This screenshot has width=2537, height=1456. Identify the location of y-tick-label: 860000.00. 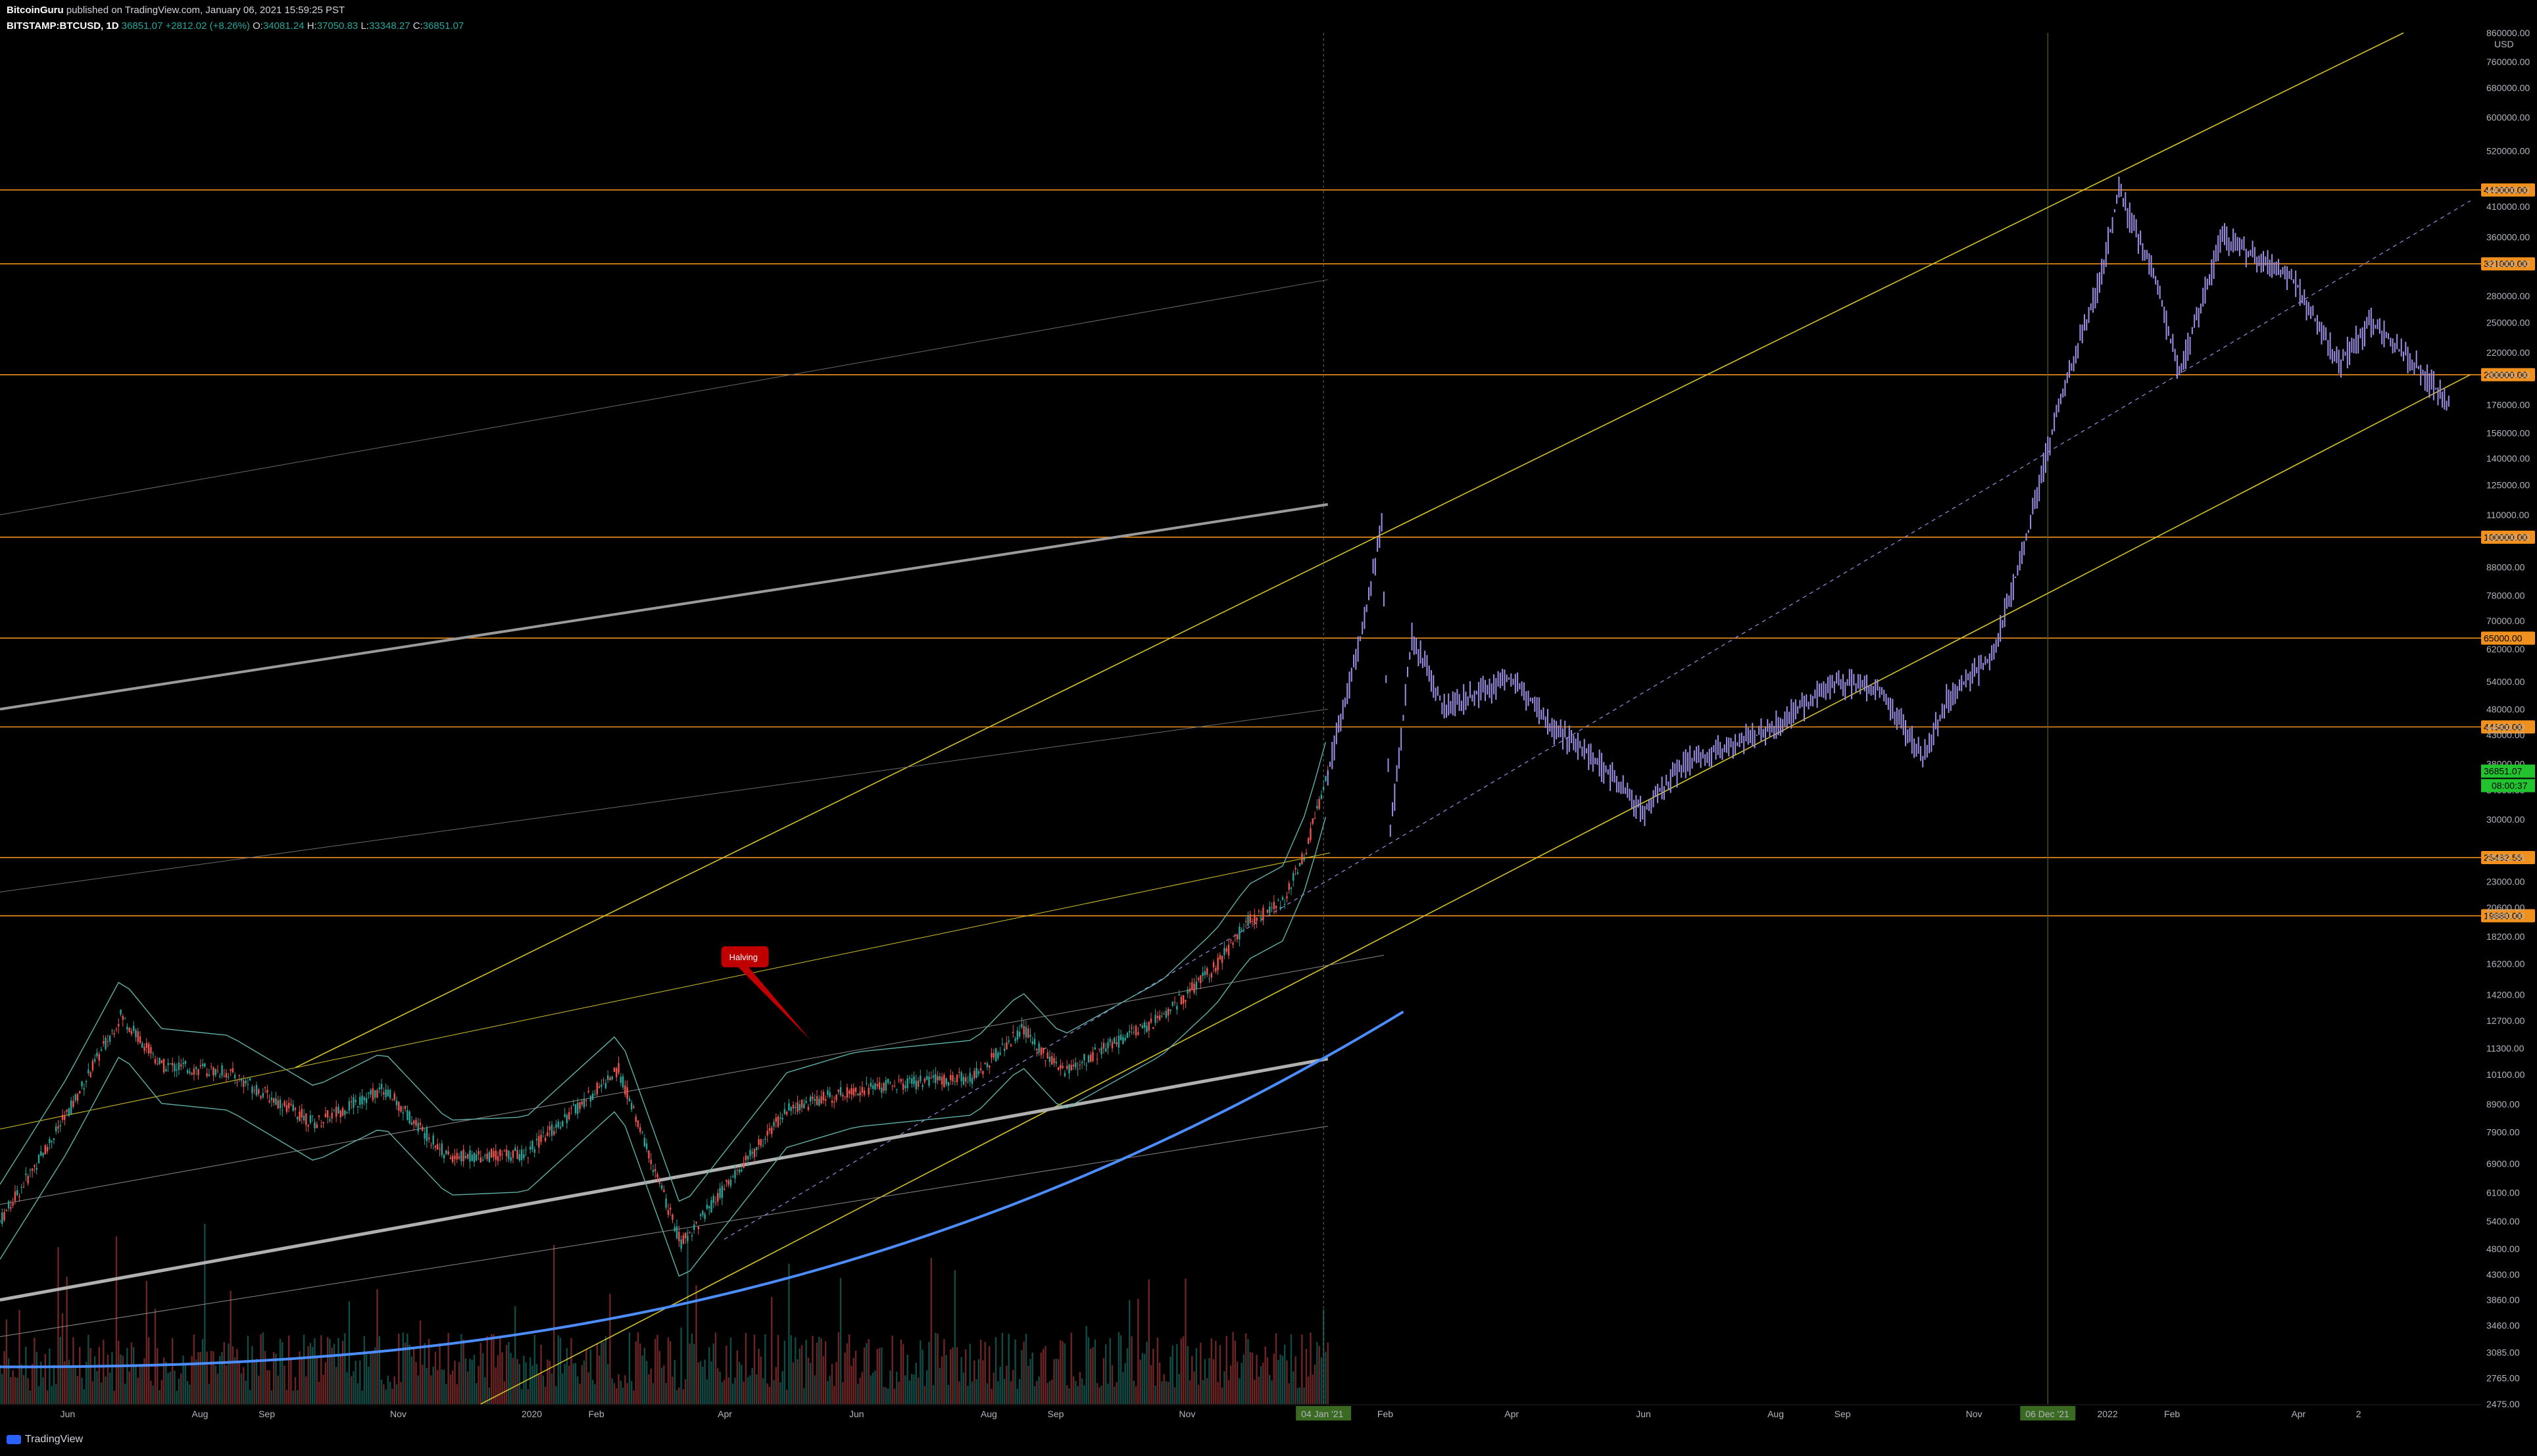
(2508, 33).